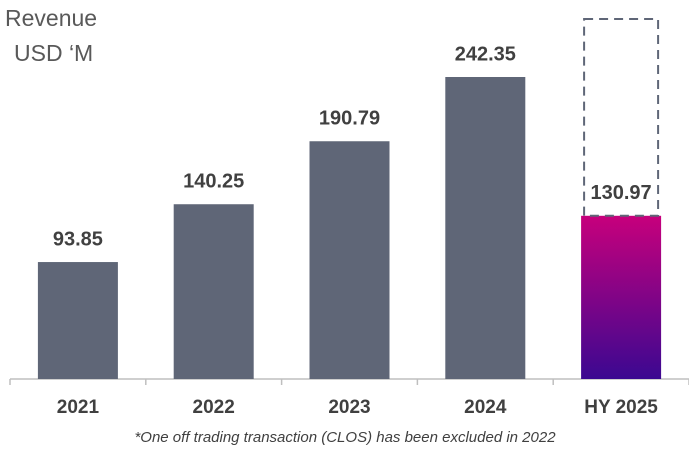 Image resolution: width=689 pixels, height=457 pixels. I want to click on x-tick-label: 2023, so click(349, 407).